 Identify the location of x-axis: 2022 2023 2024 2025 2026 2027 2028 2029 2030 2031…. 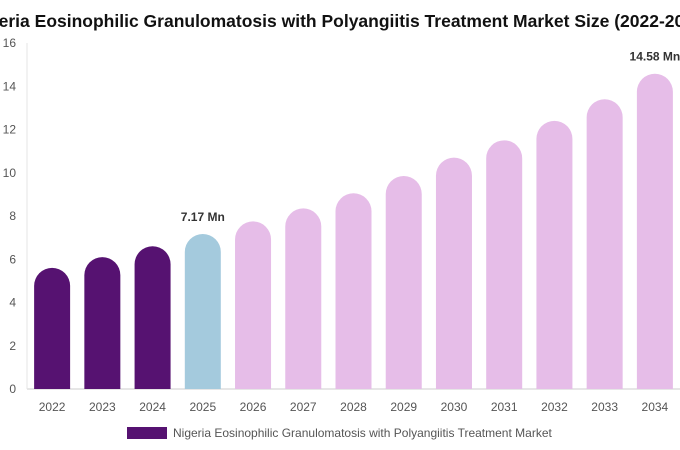
(354, 407).